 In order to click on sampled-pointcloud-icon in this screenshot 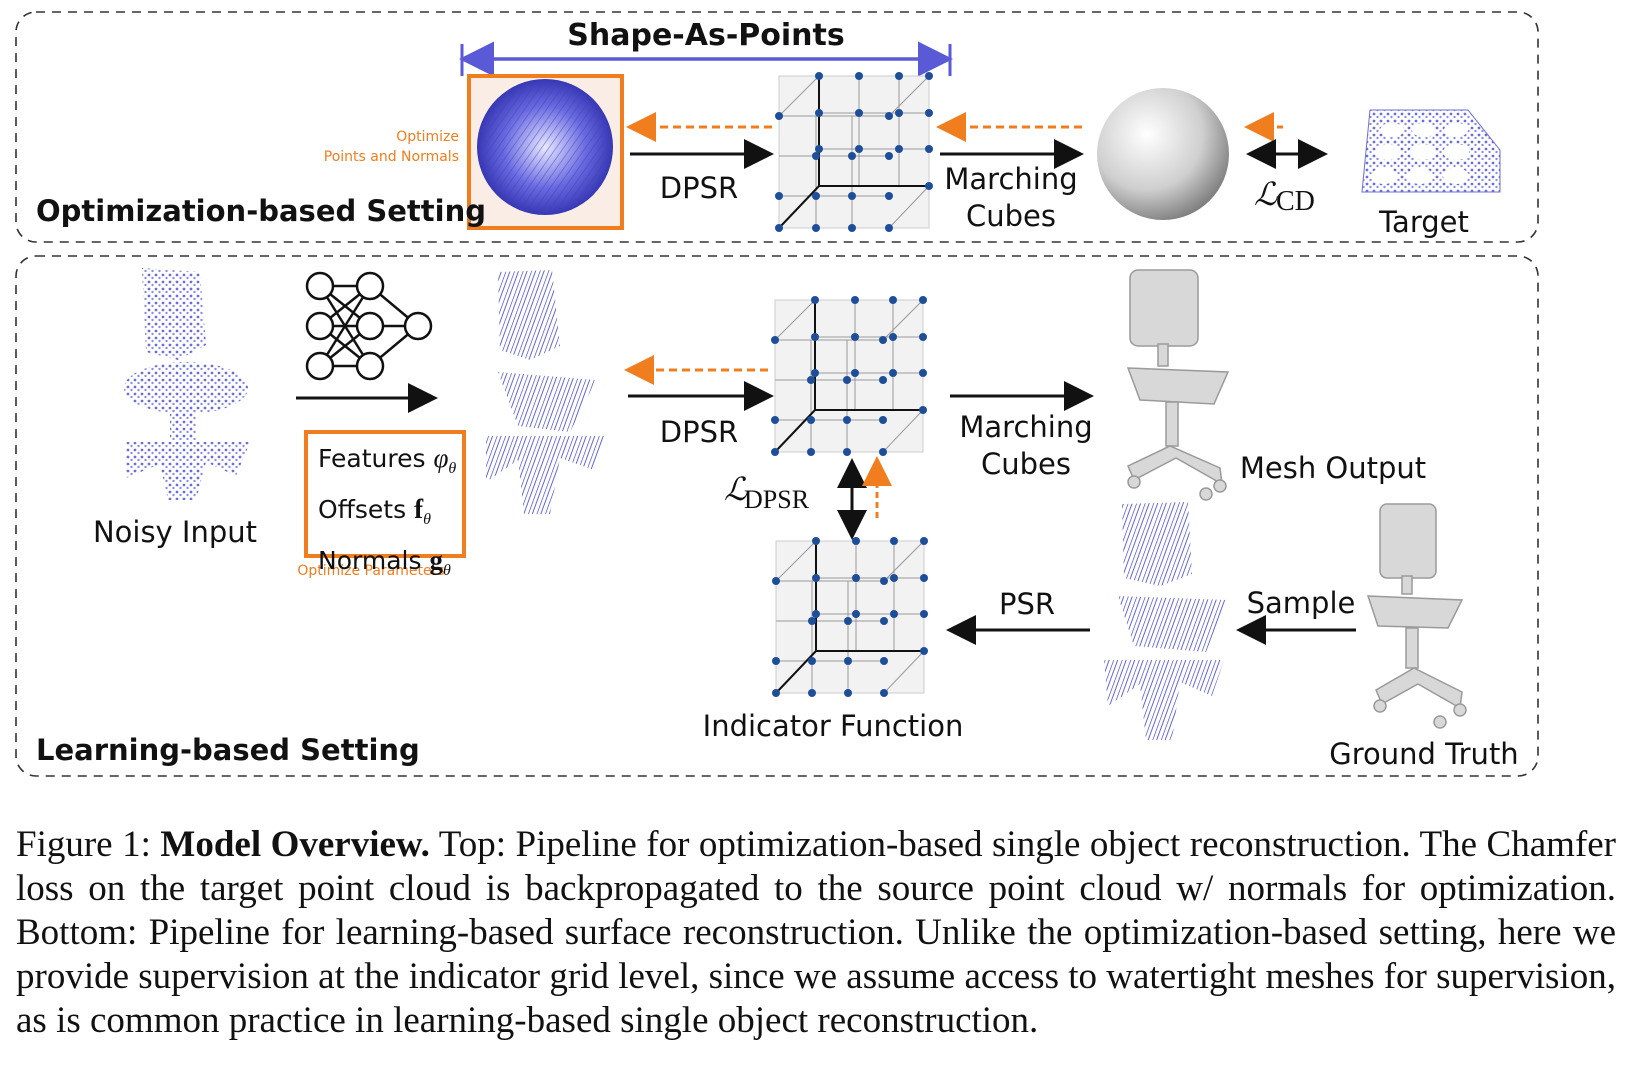, I will do `click(1165, 621)`.